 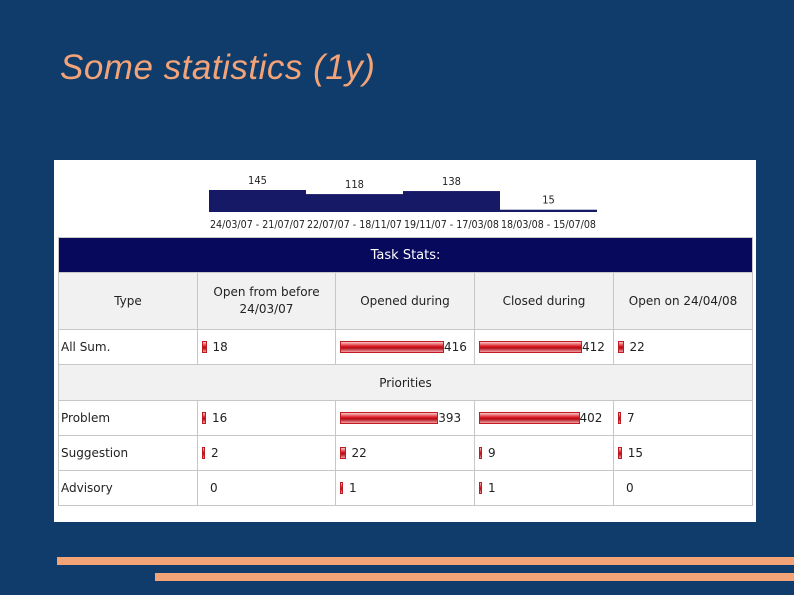 I want to click on priorities-header: Priorities, so click(x=405, y=382).